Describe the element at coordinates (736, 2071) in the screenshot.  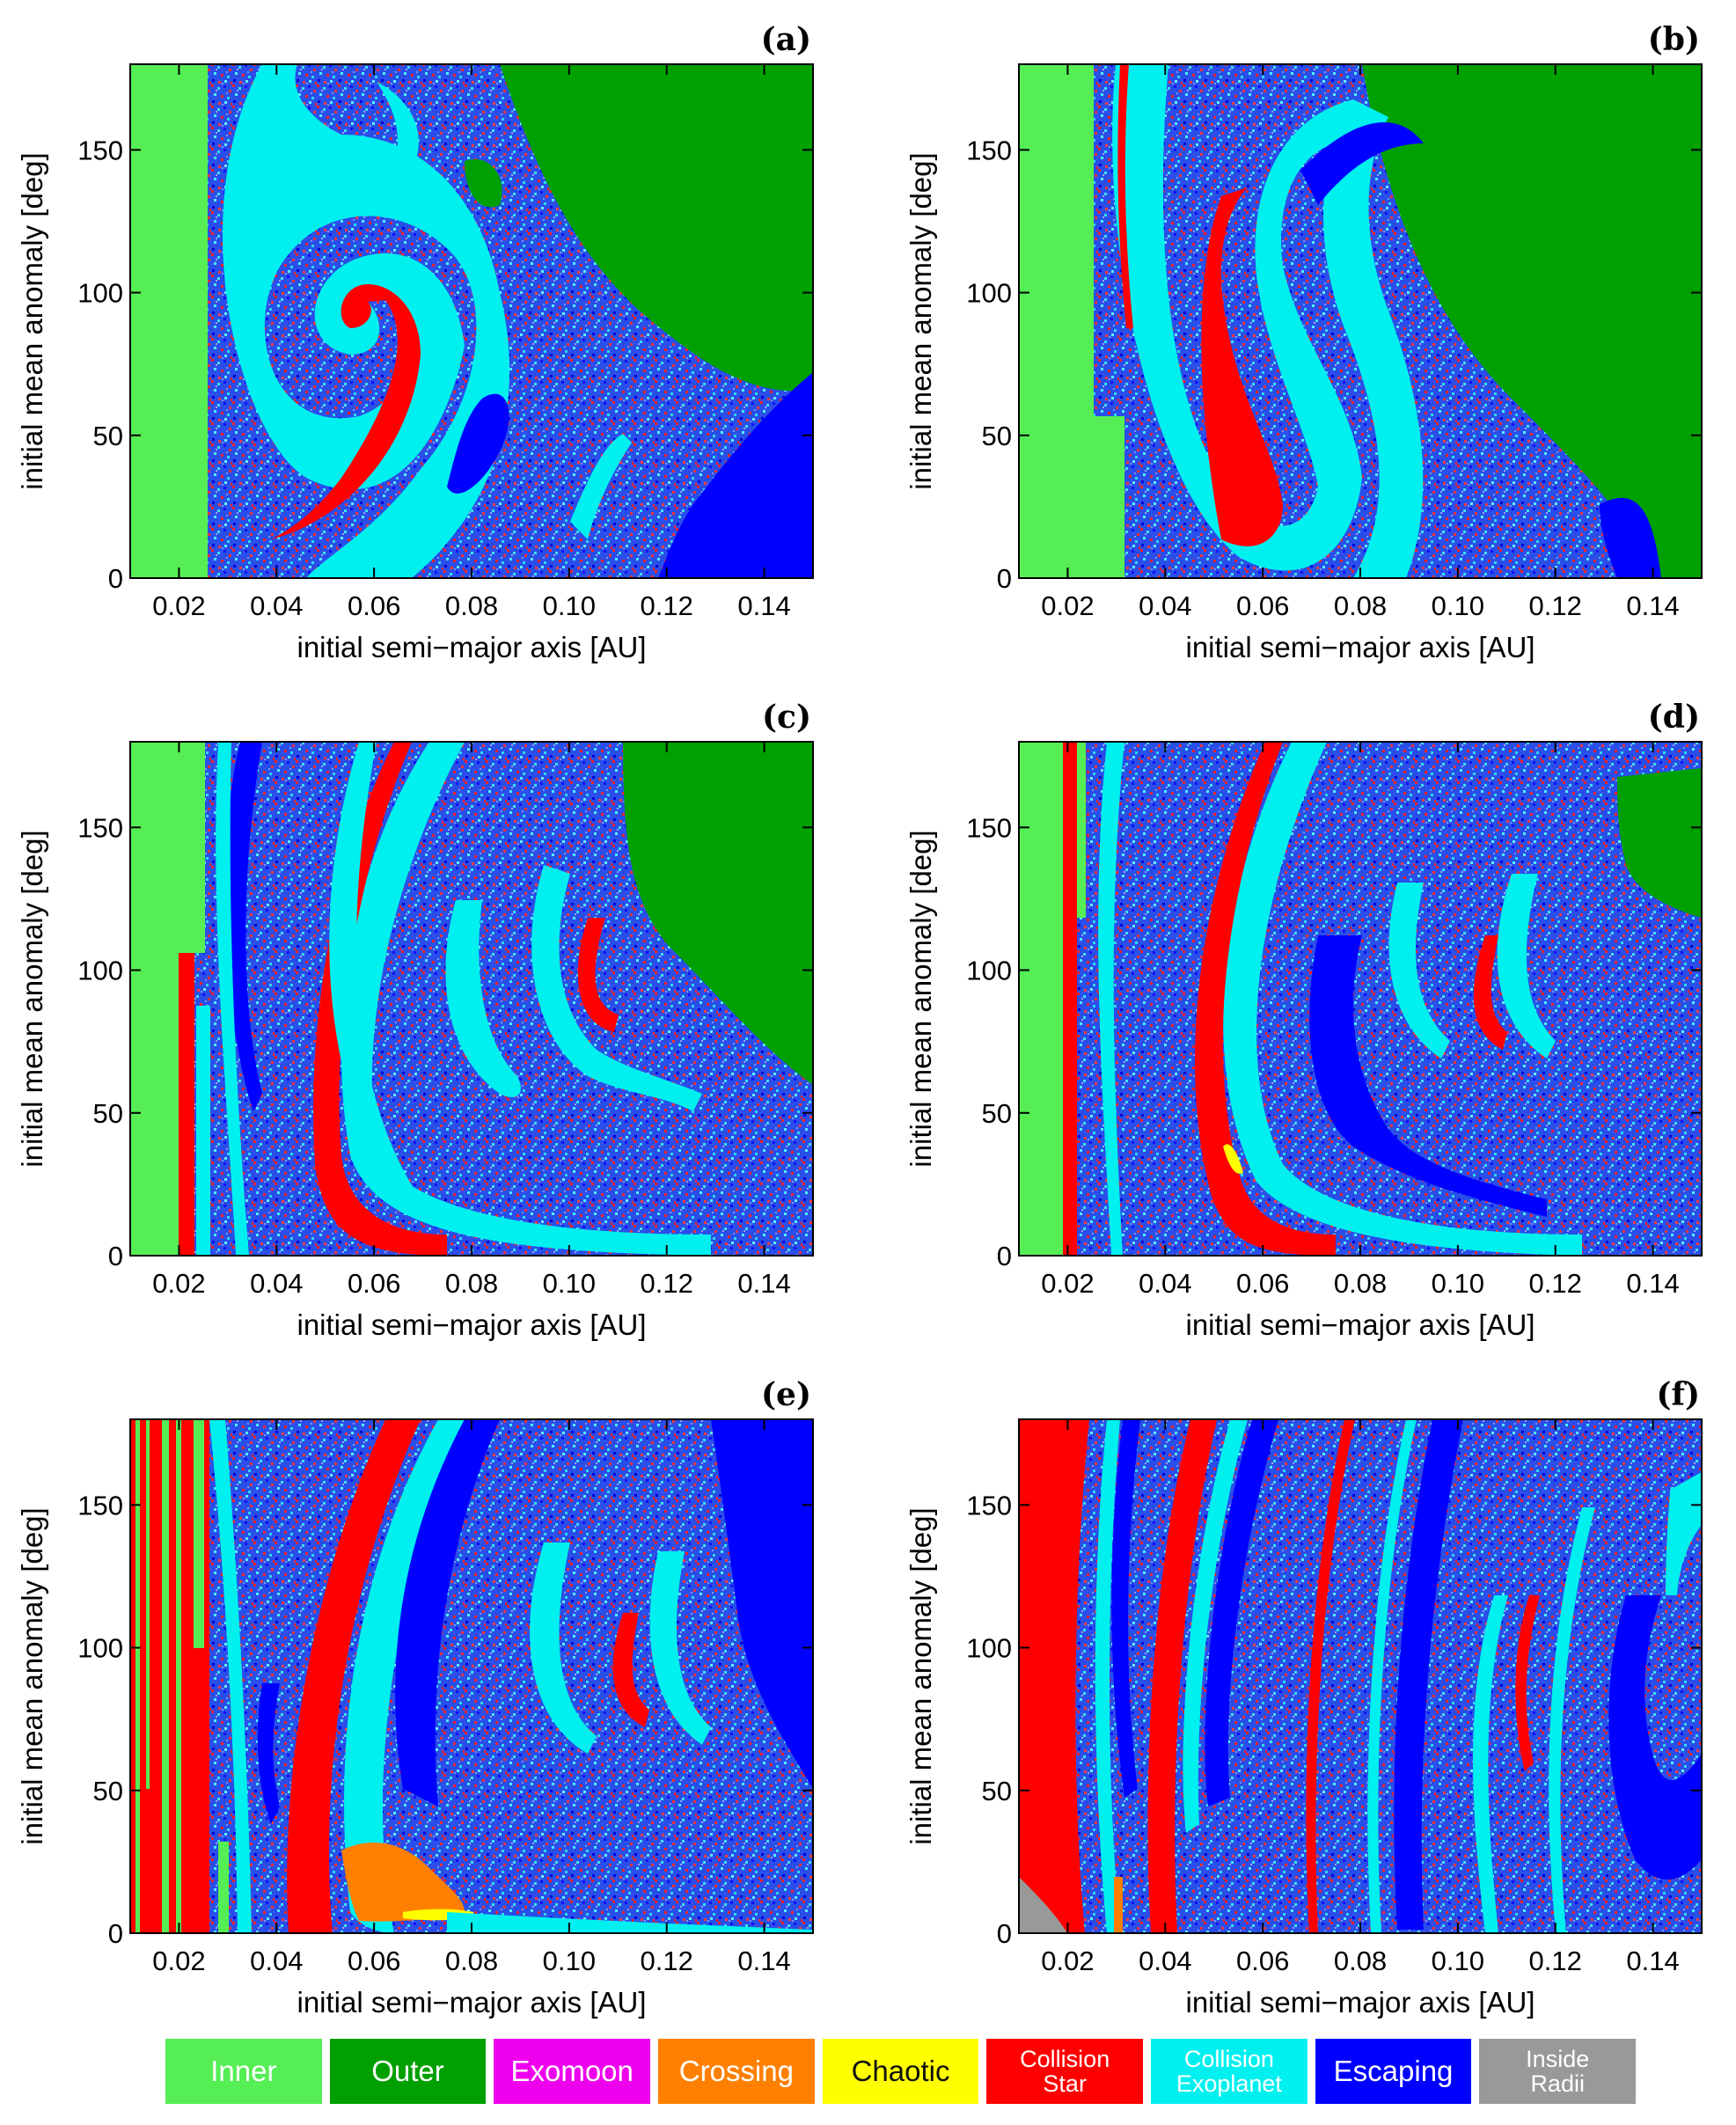
I see `legend-item-crossing: Crossing` at that location.